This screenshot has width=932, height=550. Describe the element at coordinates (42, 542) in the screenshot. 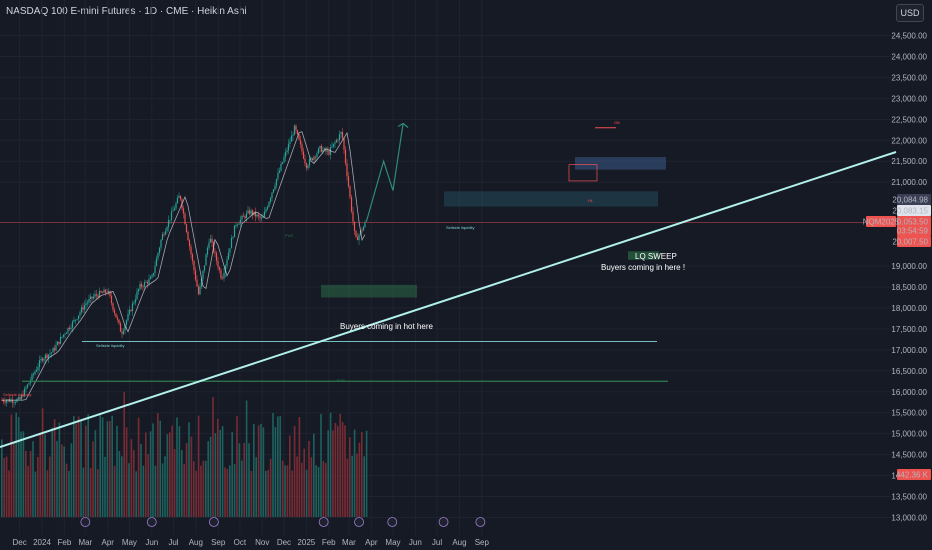

I see `x-tick-label: 2024` at that location.